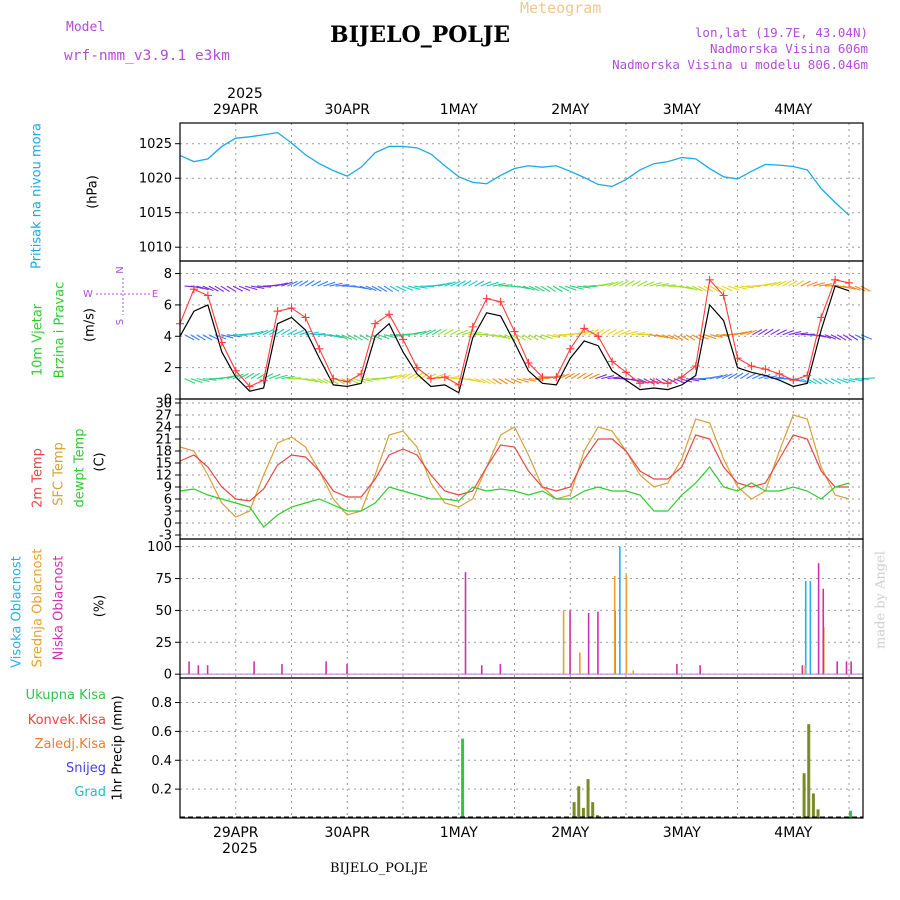 The image size is (900, 900). I want to click on y-tick-label: 1025, so click(155, 144).